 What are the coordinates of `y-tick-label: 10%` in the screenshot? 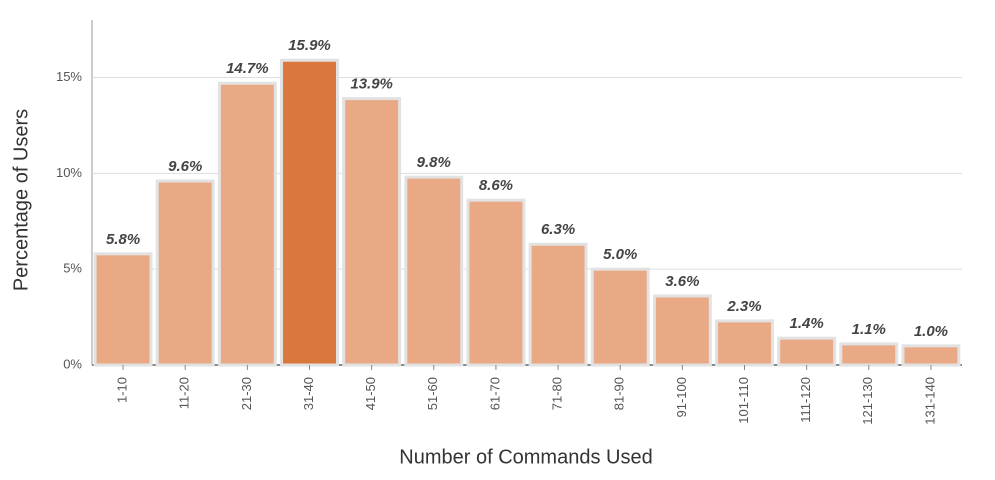 It's located at (69, 172).